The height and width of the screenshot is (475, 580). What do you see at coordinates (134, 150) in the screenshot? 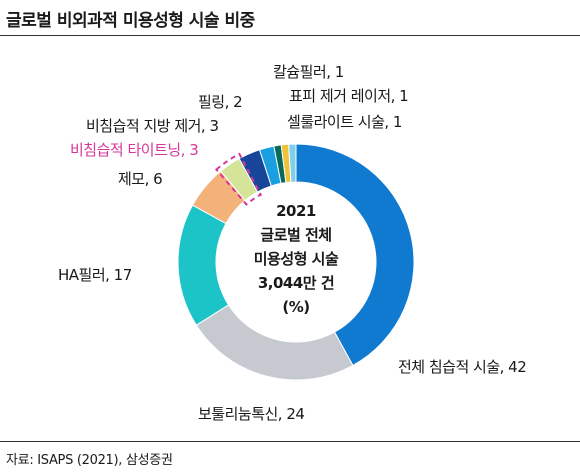
I see `slice-label-tightening: 비침습적 타이트닝, 3` at bounding box center [134, 150].